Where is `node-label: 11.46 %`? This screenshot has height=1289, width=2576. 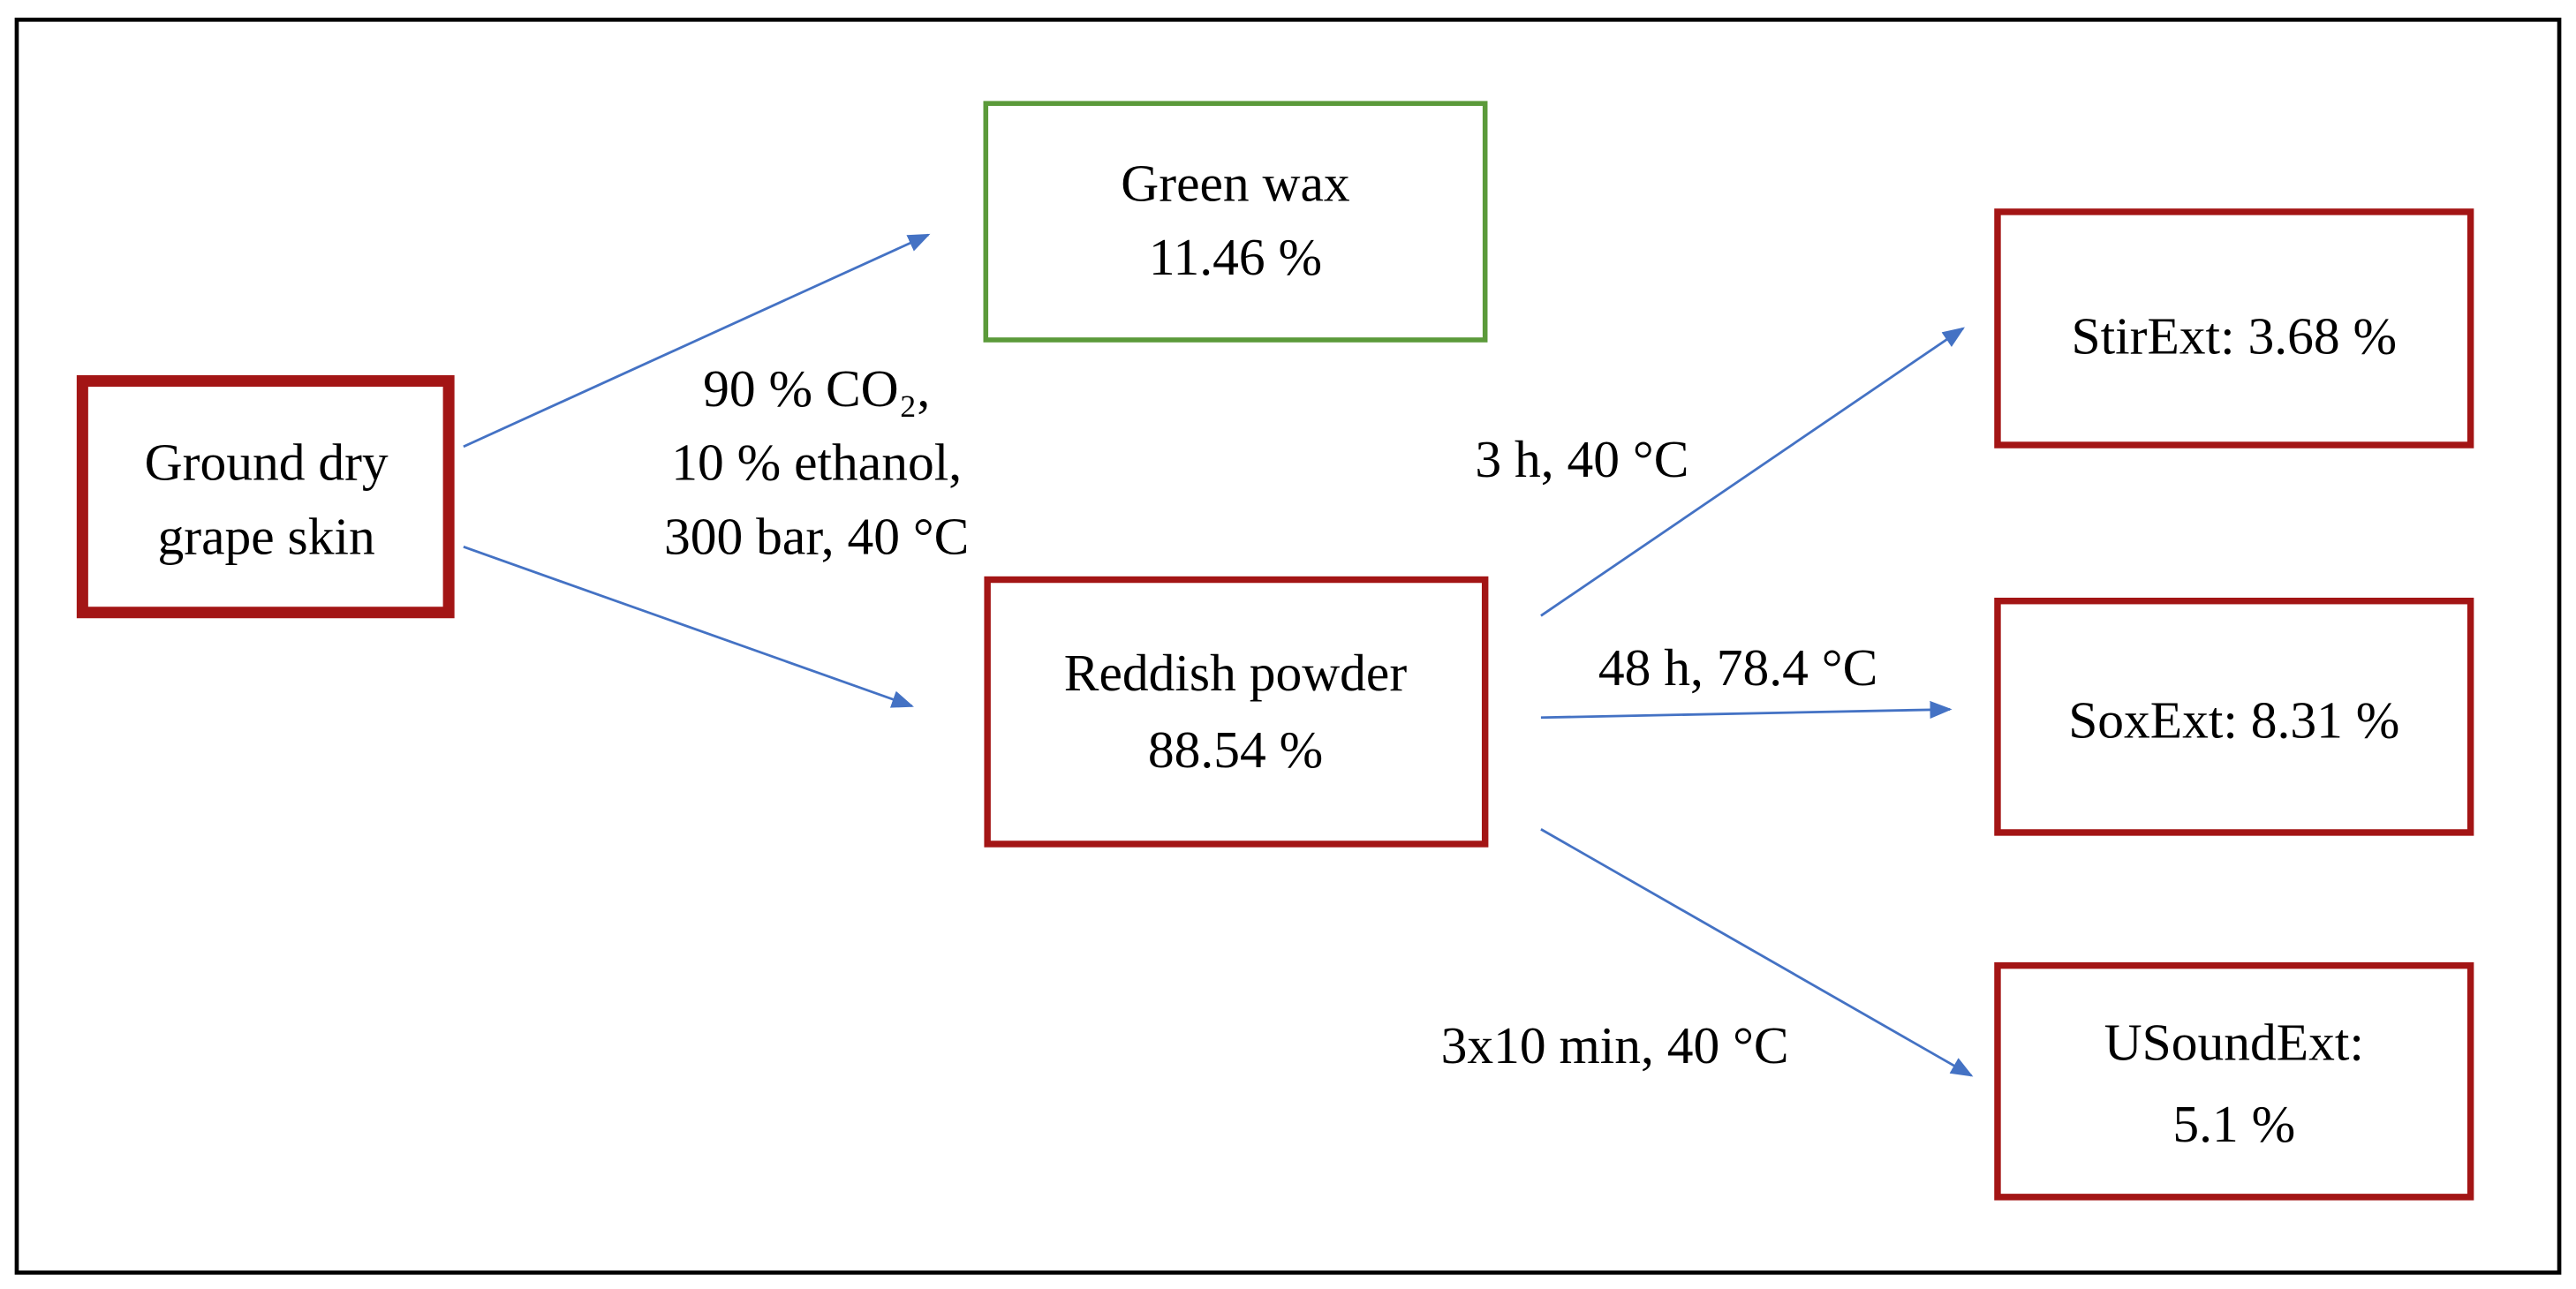 node-label: 11.46 % is located at coordinates (1235, 257).